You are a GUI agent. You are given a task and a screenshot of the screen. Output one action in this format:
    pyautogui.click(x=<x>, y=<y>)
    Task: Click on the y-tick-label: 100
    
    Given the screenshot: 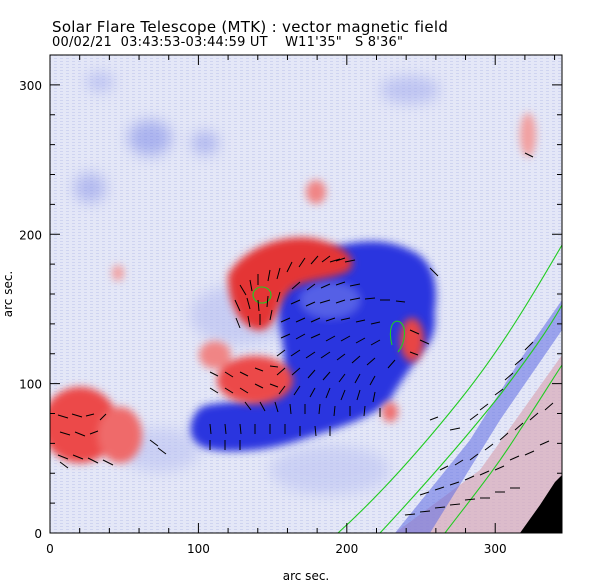 What is the action you would take?
    pyautogui.click(x=30, y=385)
    